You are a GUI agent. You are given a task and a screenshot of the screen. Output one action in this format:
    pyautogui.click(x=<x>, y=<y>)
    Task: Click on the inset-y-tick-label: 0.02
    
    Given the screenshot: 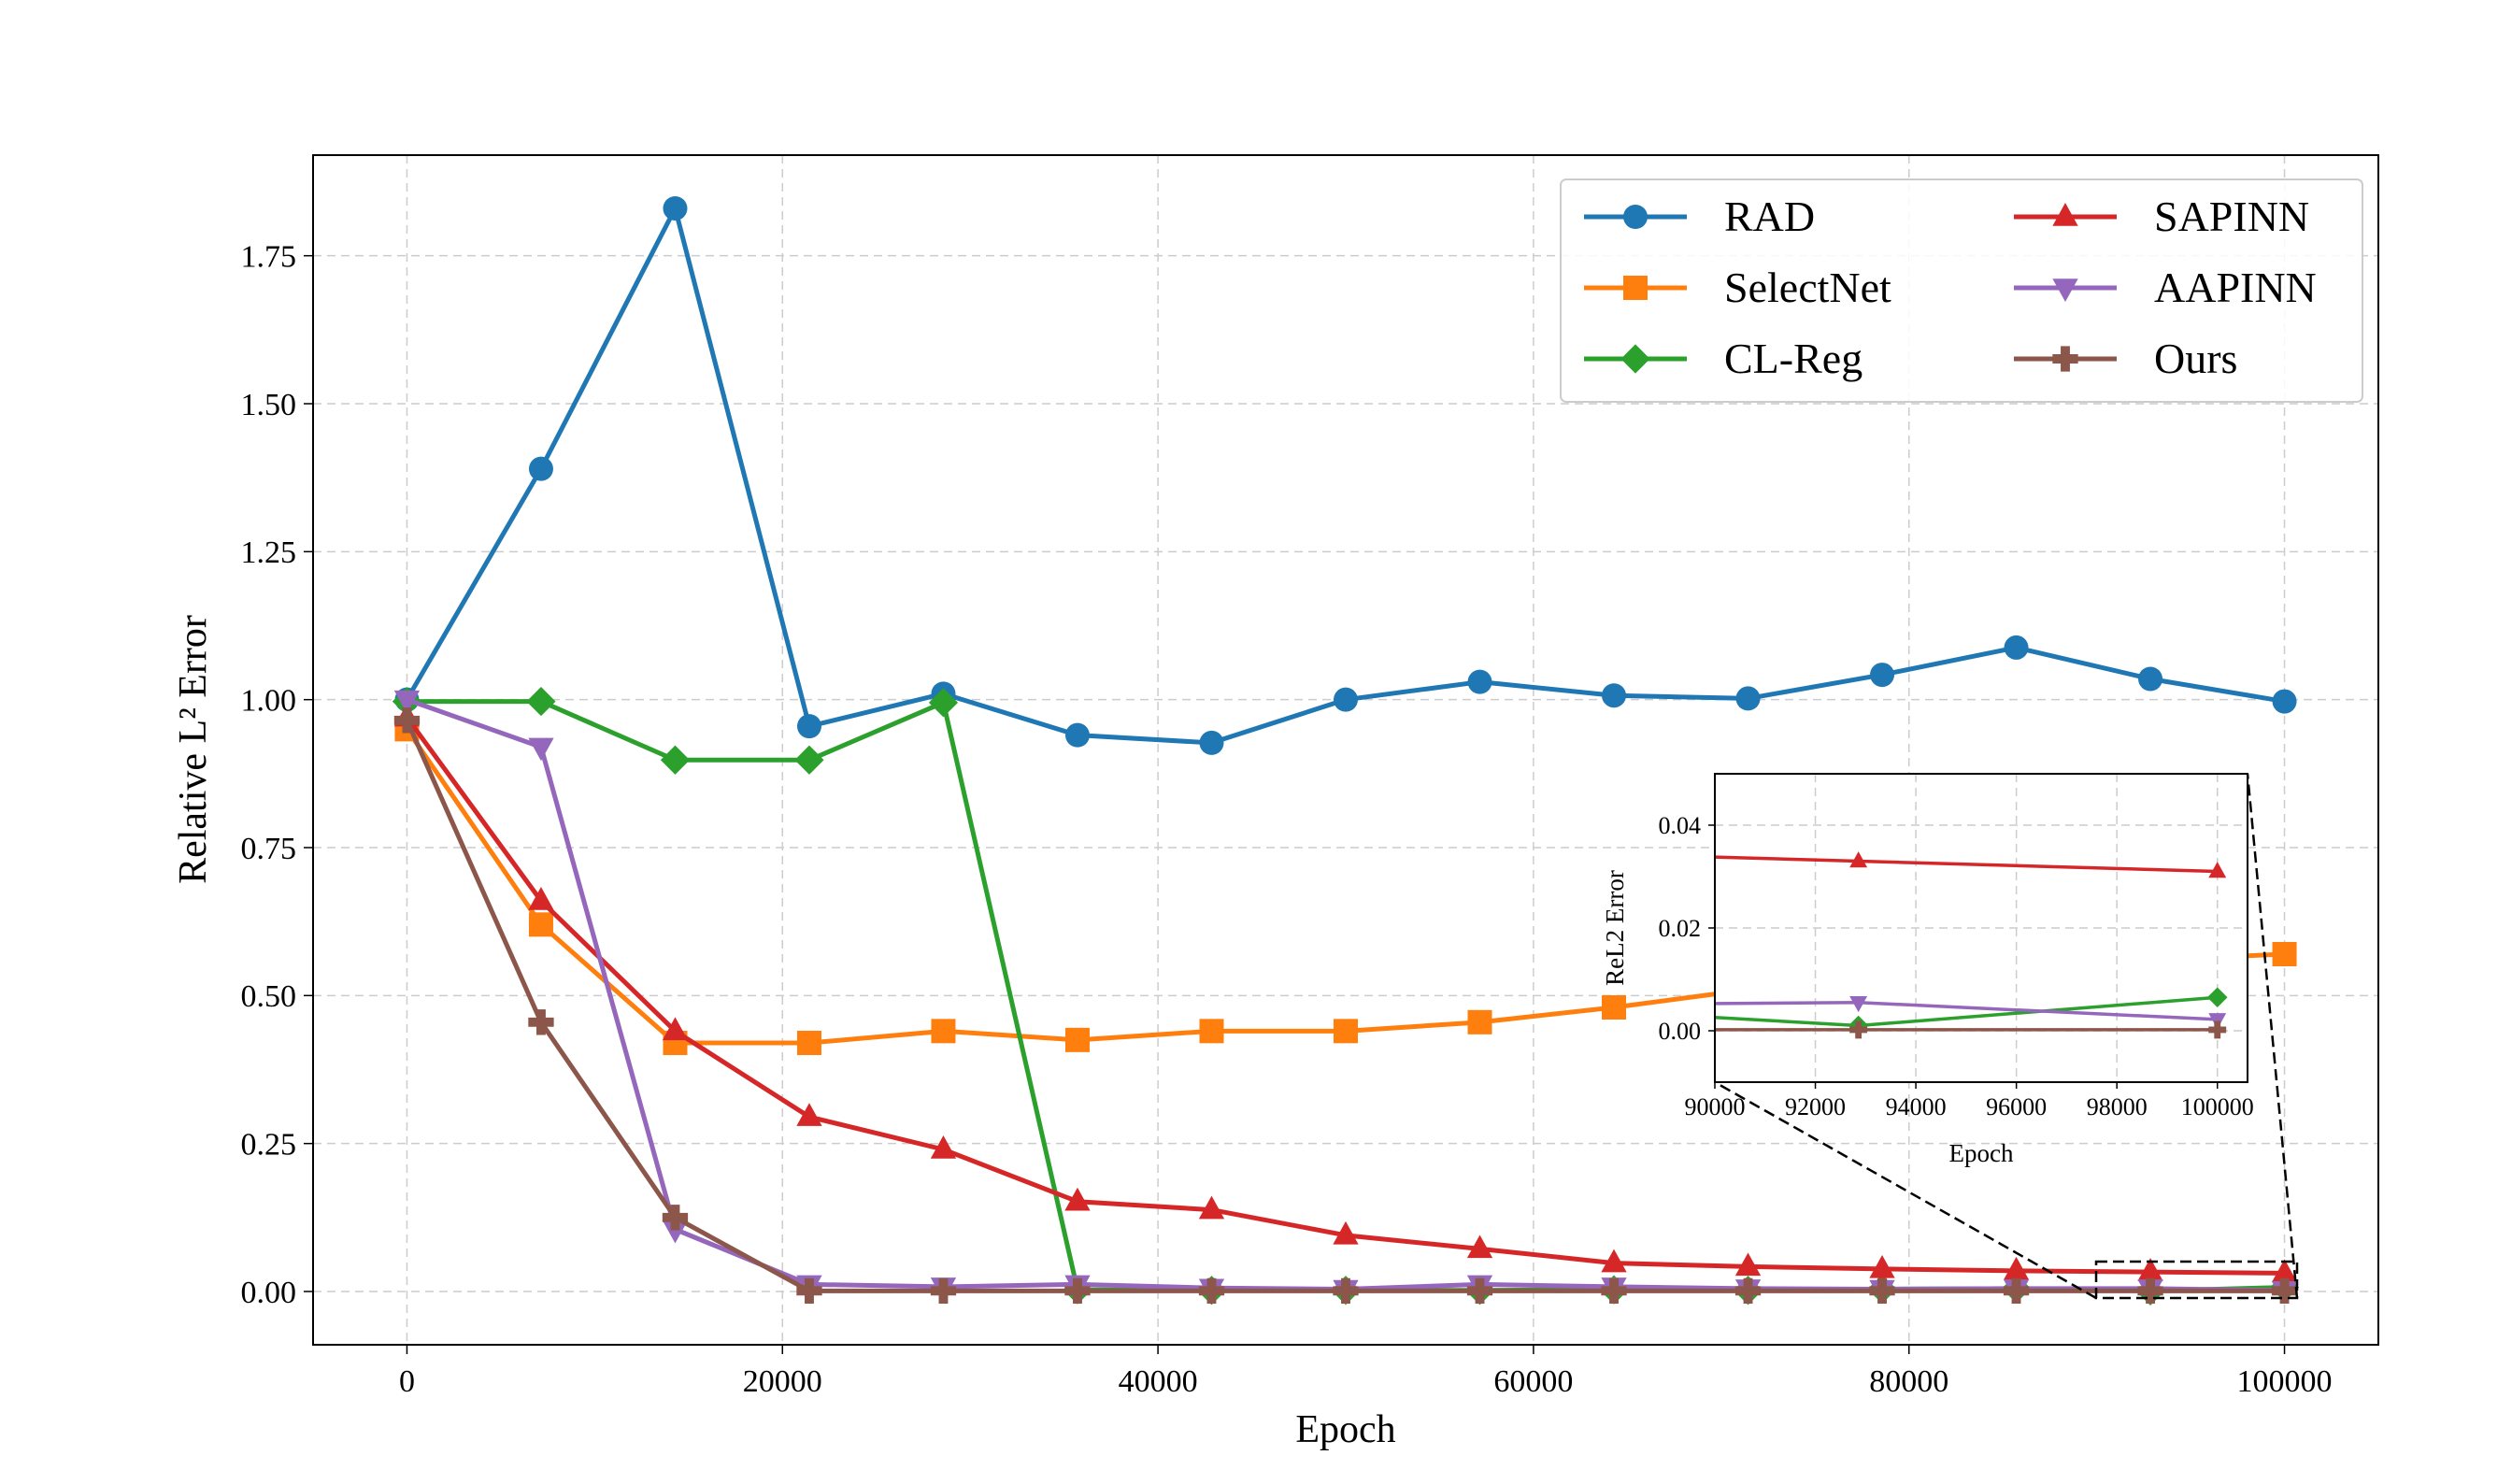 What is the action you would take?
    pyautogui.click(x=1680, y=928)
    